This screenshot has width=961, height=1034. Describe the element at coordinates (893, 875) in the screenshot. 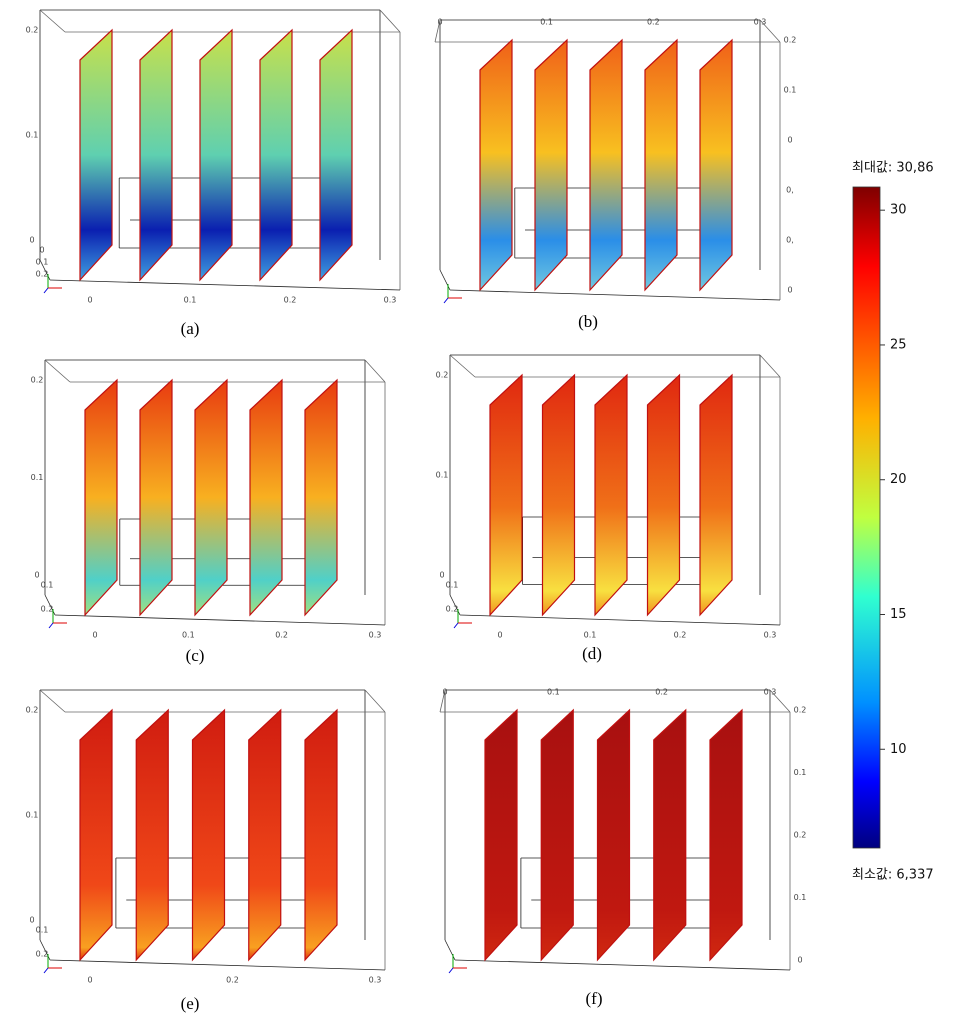

I see `colorbar-min: 최소값: 6,337` at that location.